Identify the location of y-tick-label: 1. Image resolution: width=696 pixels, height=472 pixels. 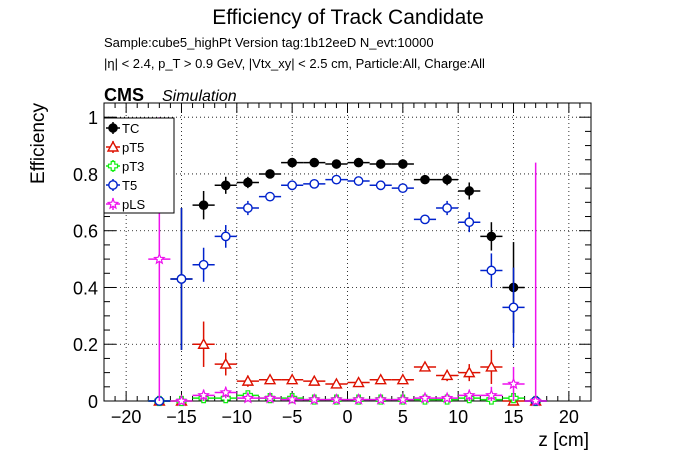
(93, 118).